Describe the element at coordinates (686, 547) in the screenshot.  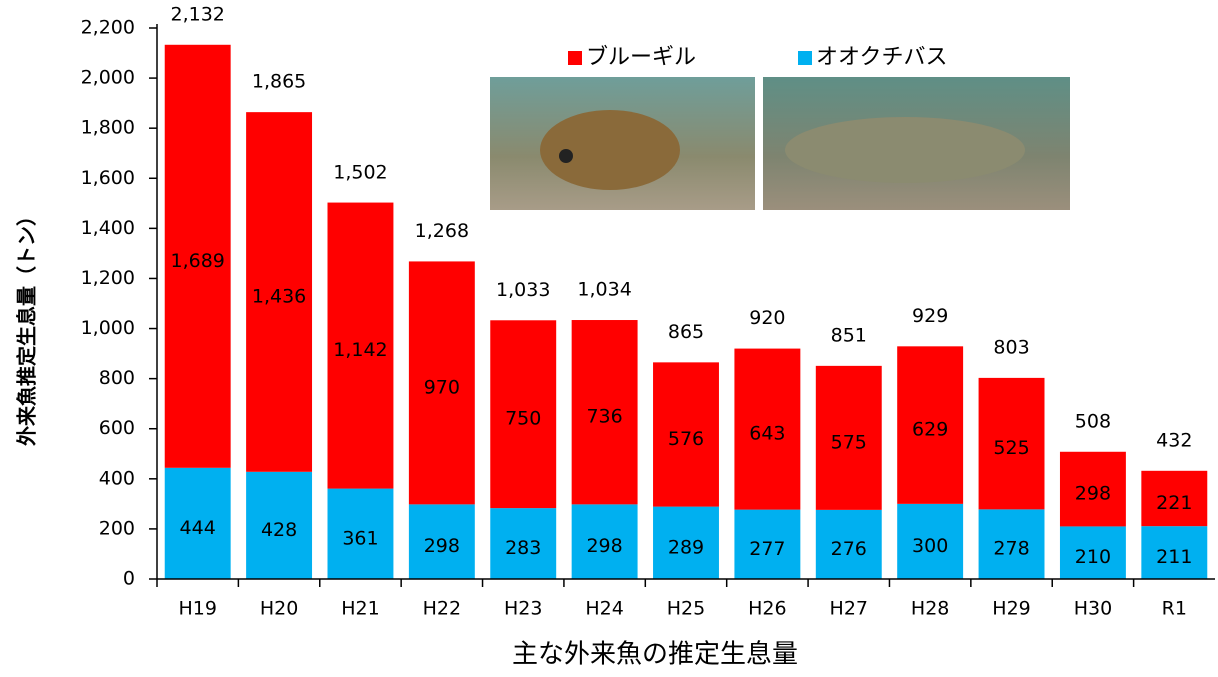
I see `data-label: 289` at that location.